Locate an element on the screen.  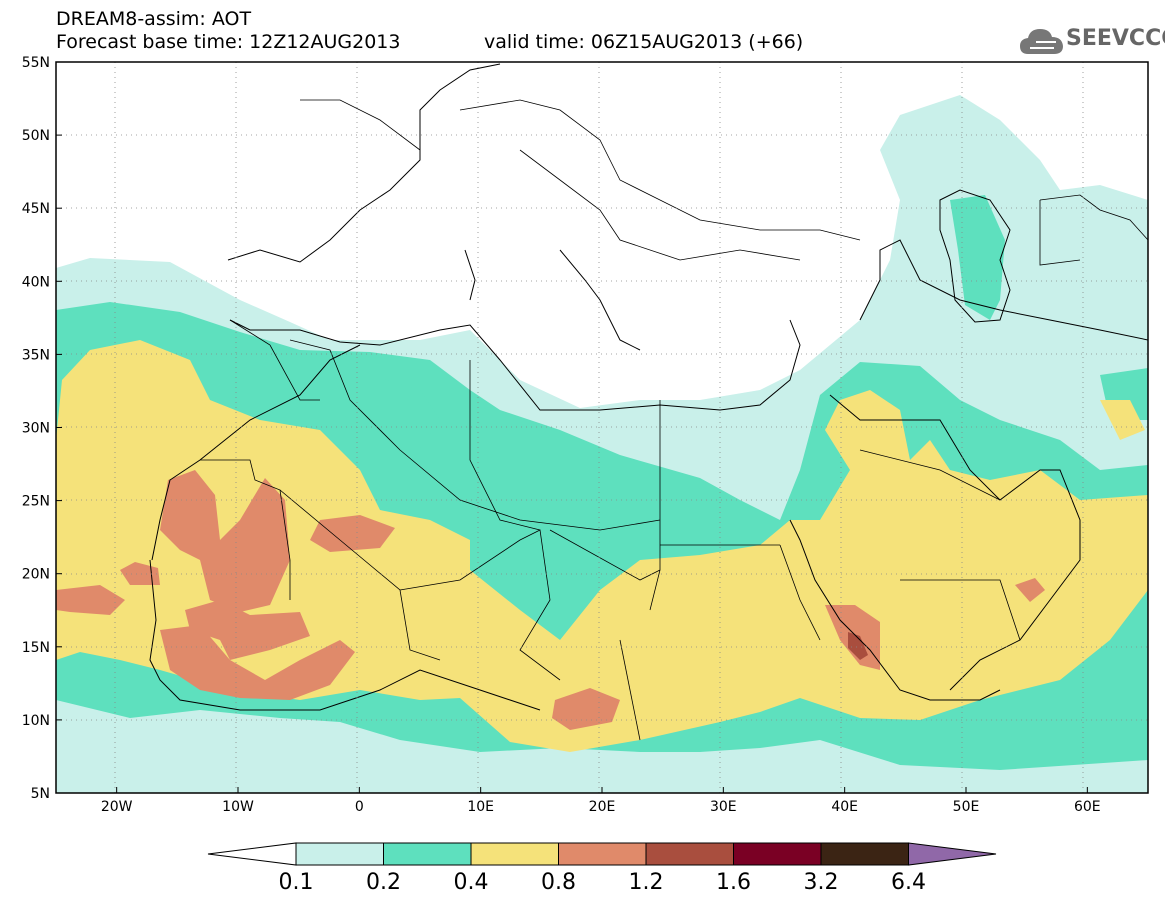
lat-tick-label: 45N is located at coordinates (36, 209).